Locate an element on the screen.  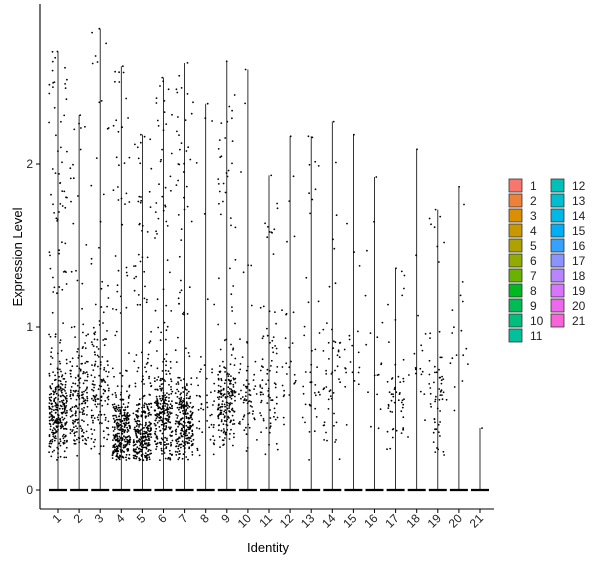
legend-label-7: 7 is located at coordinates (533, 276).